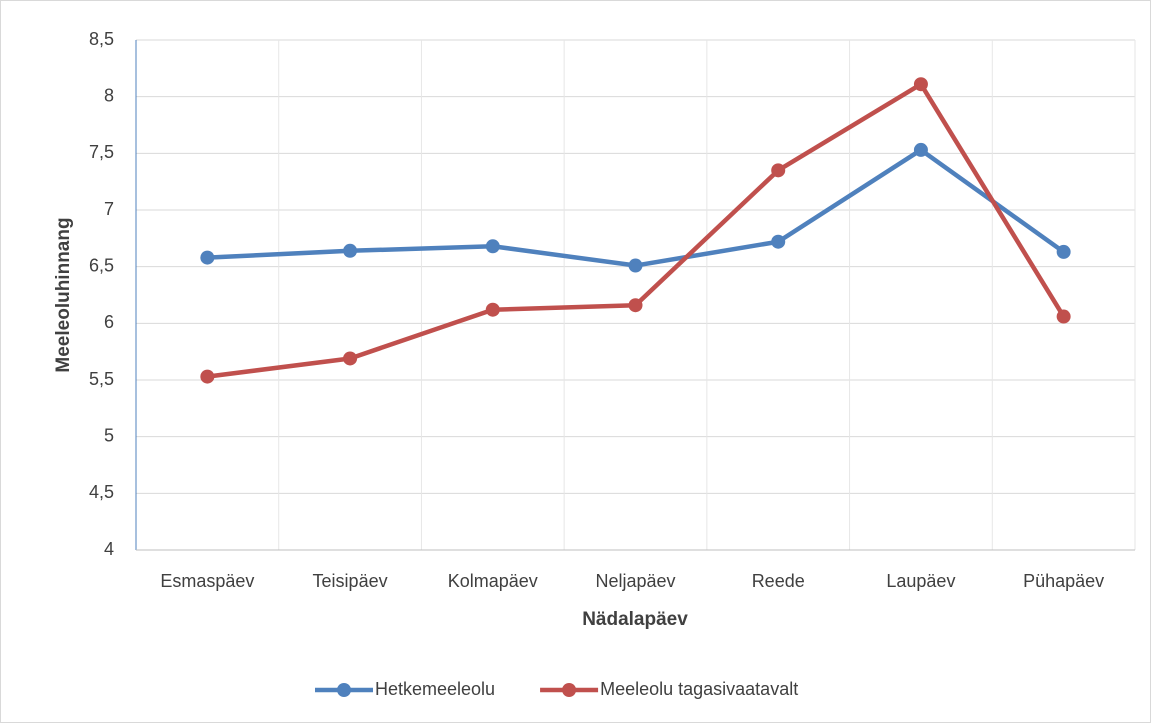  Describe the element at coordinates (1063, 581) in the screenshot. I see `x-tick-label: Pühapäev` at that location.